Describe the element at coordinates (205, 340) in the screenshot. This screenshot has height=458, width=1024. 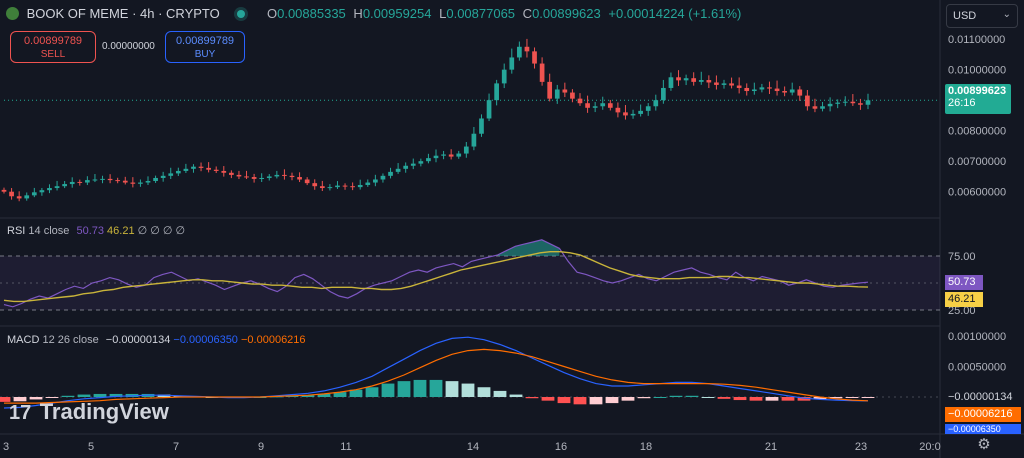
I see `macd-line-value: −0.00006350` at that location.